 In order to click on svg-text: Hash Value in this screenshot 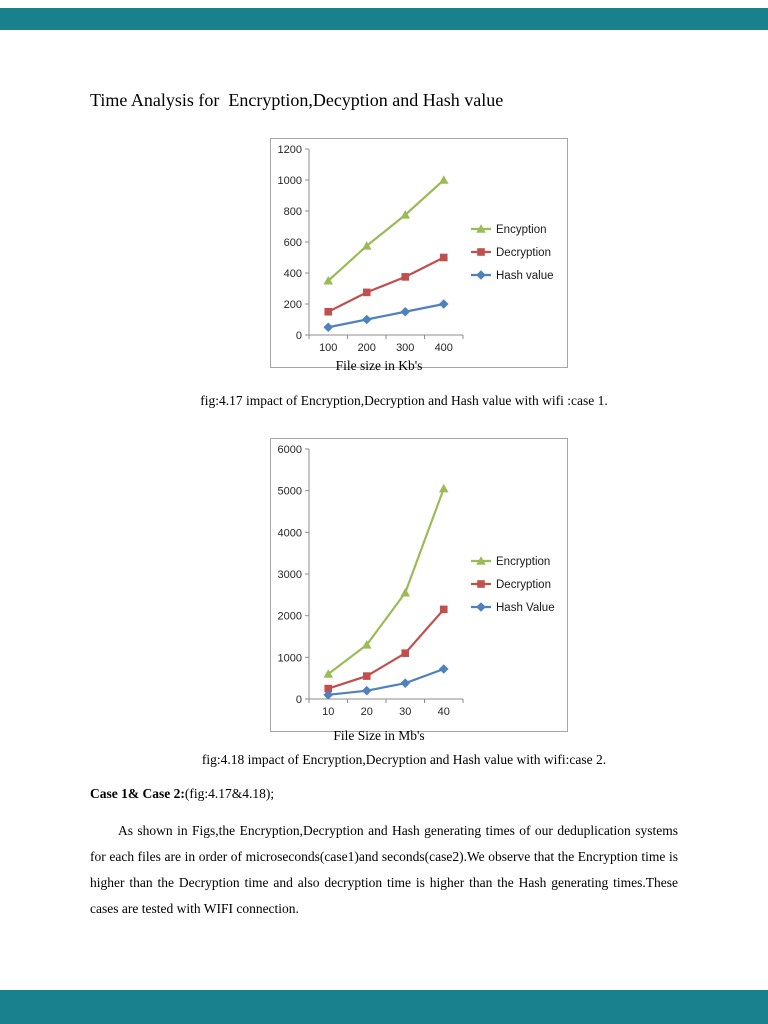, I will do `click(525, 608)`.